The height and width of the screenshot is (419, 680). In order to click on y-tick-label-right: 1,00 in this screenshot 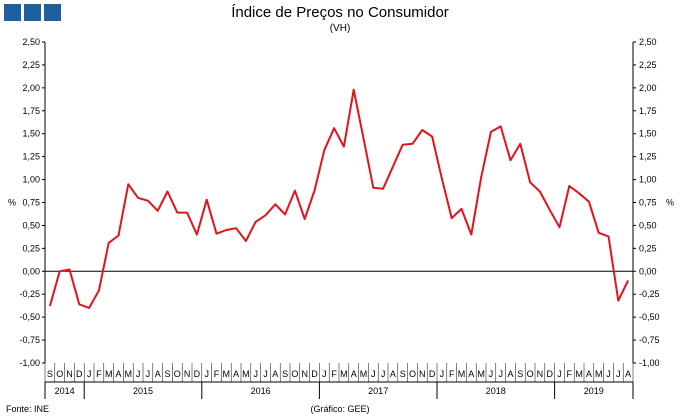, I will do `click(648, 180)`.